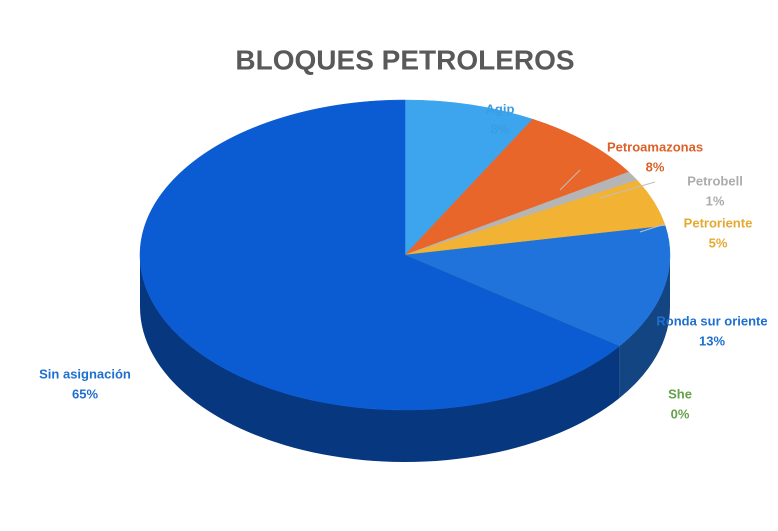  What do you see at coordinates (718, 242) in the screenshot?
I see `data-label-value: 5%` at bounding box center [718, 242].